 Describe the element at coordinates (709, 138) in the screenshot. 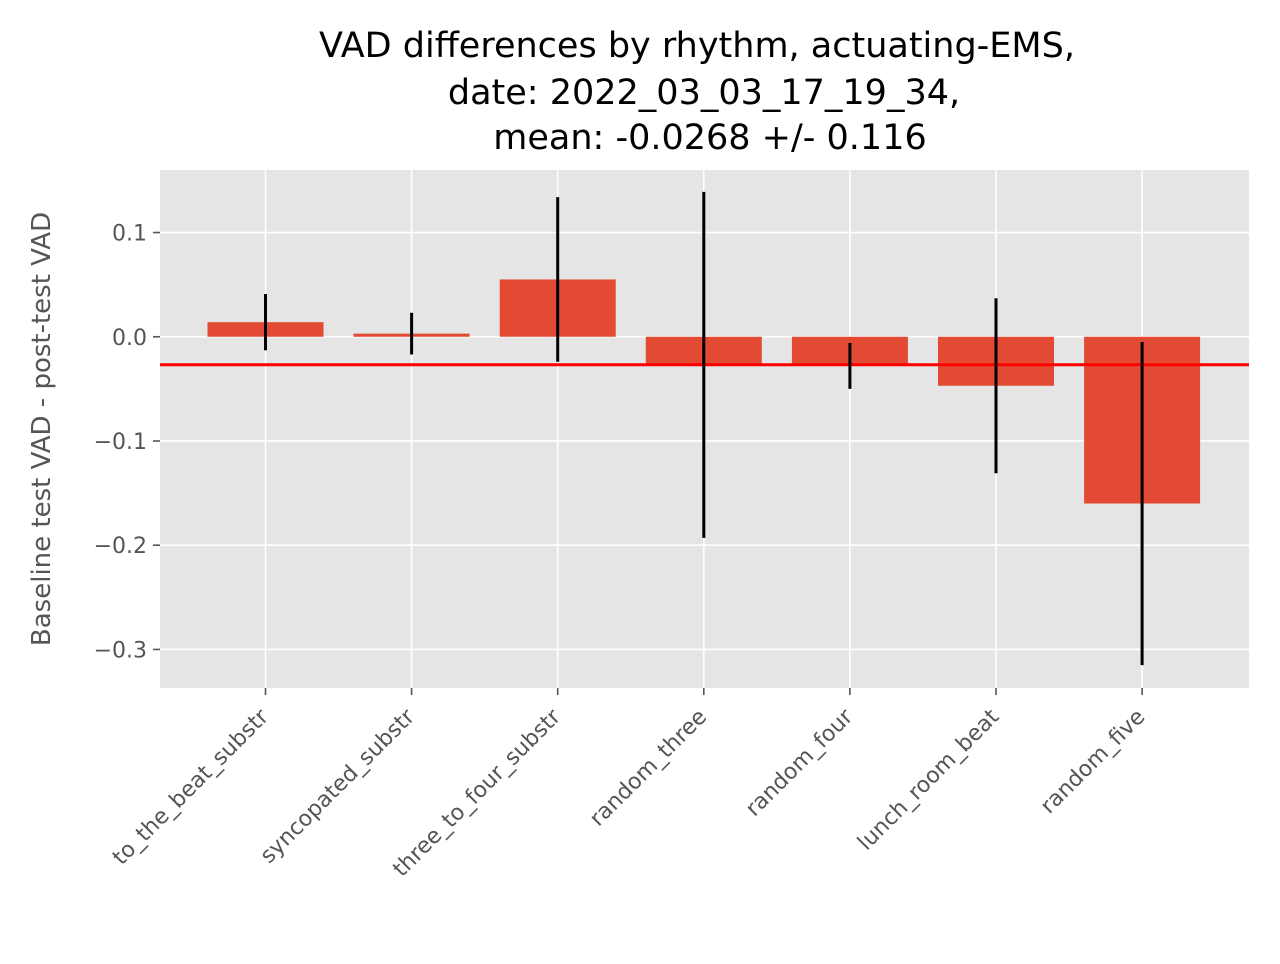

I see `chart-title-line-3: mean: -0.0268 +/- 0.116` at that location.